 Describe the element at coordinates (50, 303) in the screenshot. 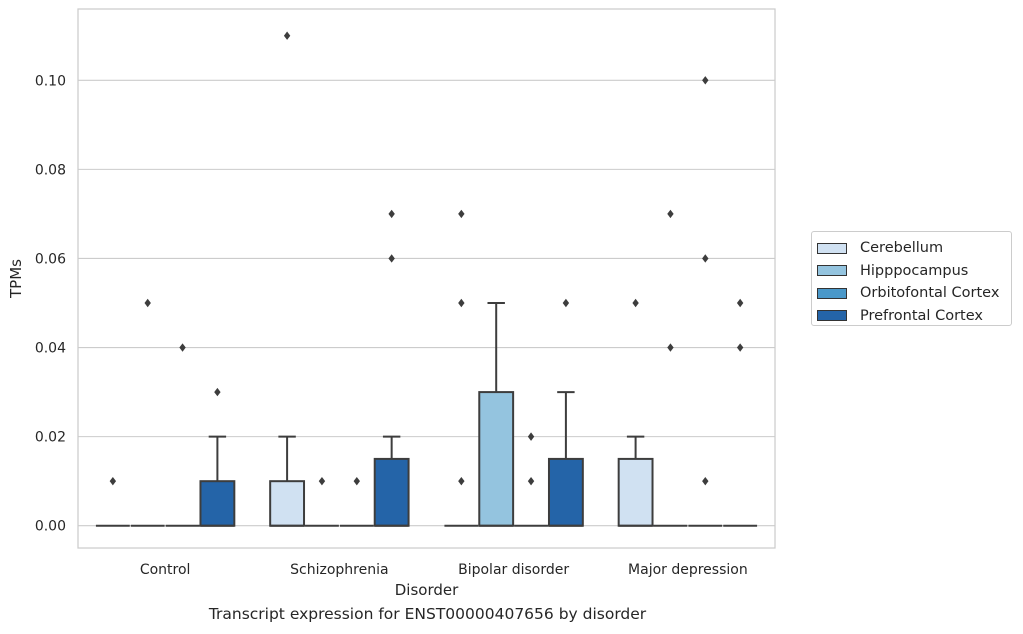

I see `y-tick-labels: 0.00 0.02 0.04 0.06 0.08 0.10` at that location.